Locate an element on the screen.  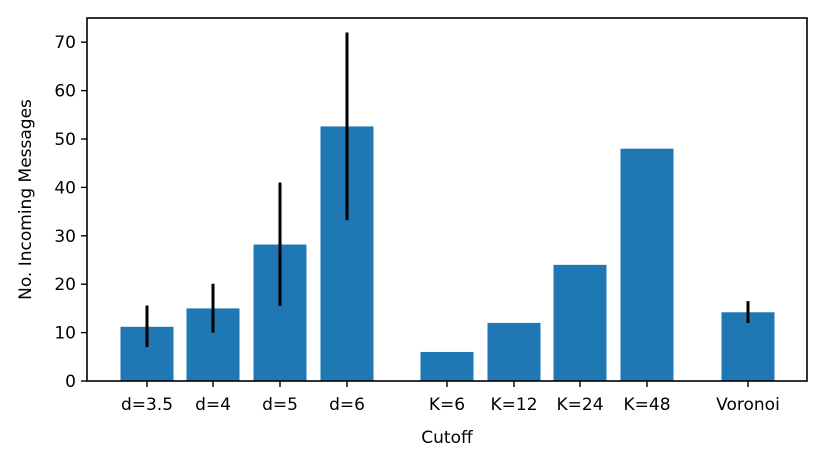
x-axis-title: Cutoff is located at coordinates (447, 438).